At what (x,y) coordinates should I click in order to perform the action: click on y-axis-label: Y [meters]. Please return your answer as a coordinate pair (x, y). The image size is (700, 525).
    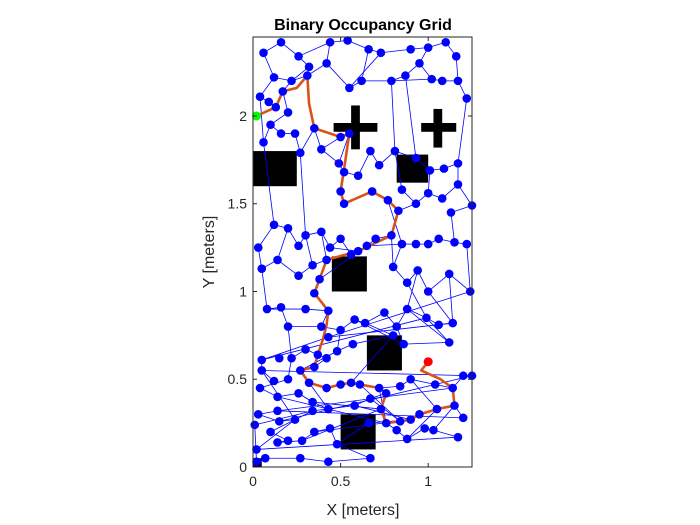
    Looking at the image, I should click on (209, 252).